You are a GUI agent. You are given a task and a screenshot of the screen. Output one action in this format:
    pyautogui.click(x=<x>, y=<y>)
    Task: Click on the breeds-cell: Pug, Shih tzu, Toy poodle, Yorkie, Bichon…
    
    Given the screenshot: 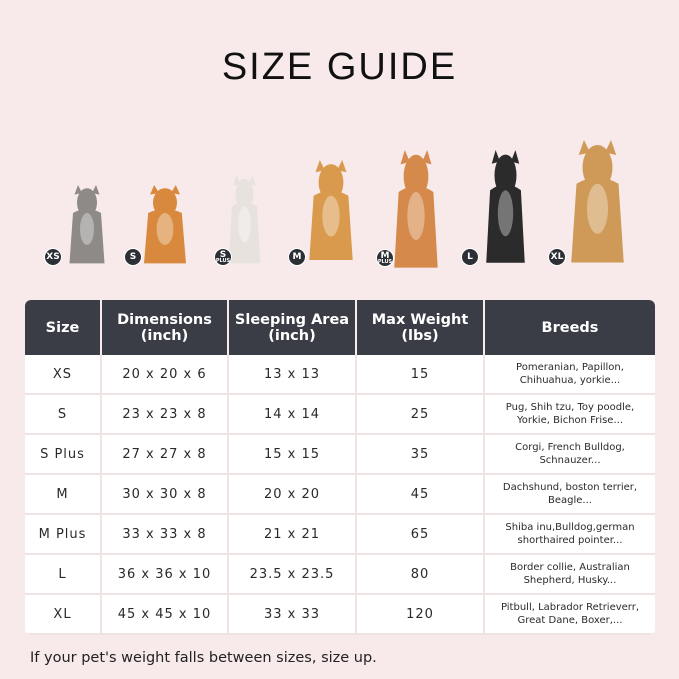 What is the action you would take?
    pyautogui.click(x=570, y=415)
    